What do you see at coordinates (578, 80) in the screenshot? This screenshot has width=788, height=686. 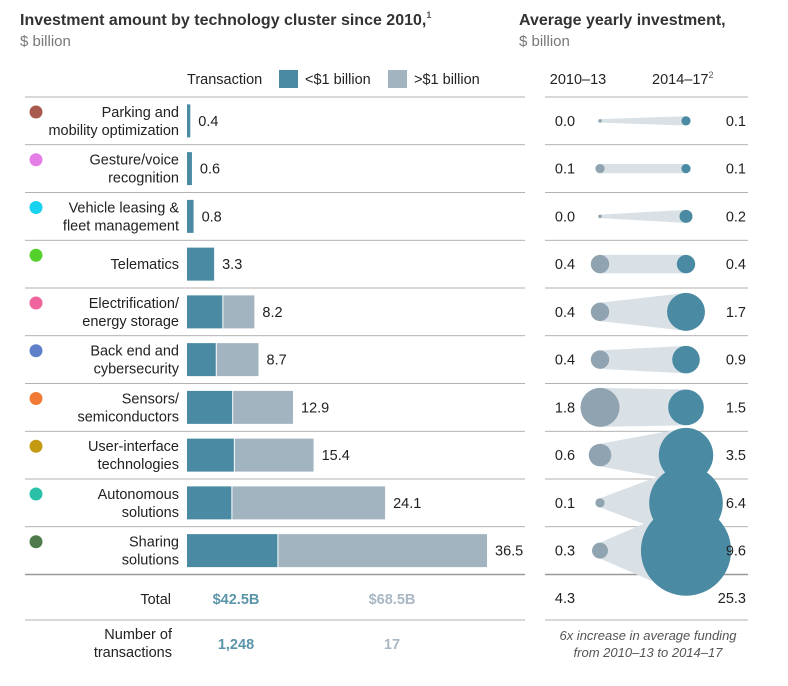 I see `col-header-2010: 2010–13` at bounding box center [578, 80].